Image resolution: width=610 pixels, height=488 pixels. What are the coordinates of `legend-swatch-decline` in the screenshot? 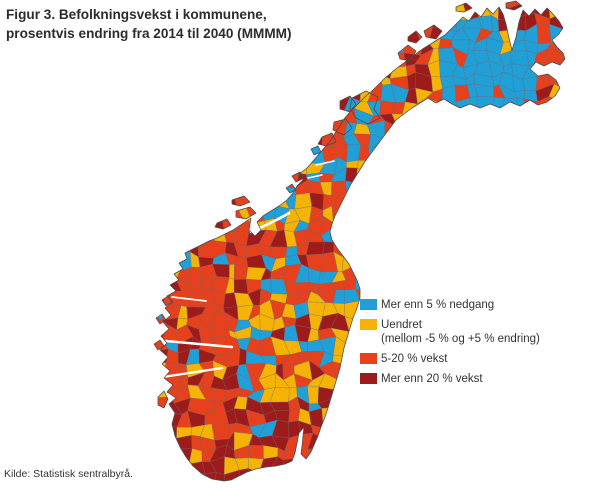 It's located at (368, 304).